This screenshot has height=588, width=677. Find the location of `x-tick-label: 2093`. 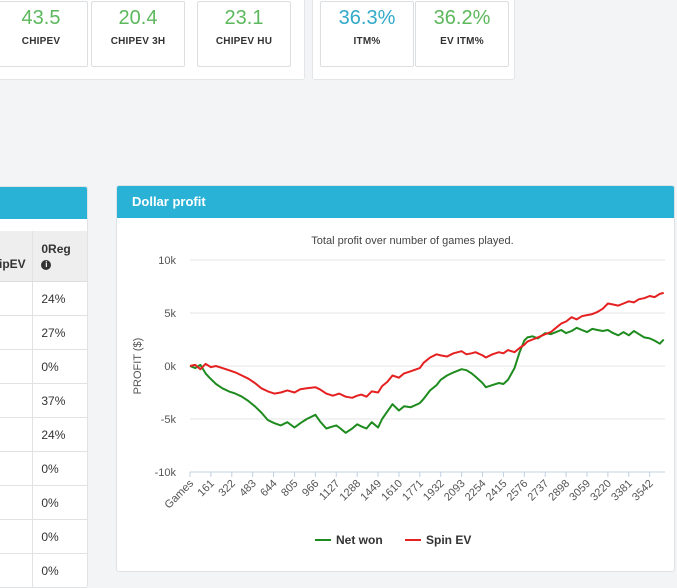

x-tick-label: 2093 is located at coordinates (455, 491).